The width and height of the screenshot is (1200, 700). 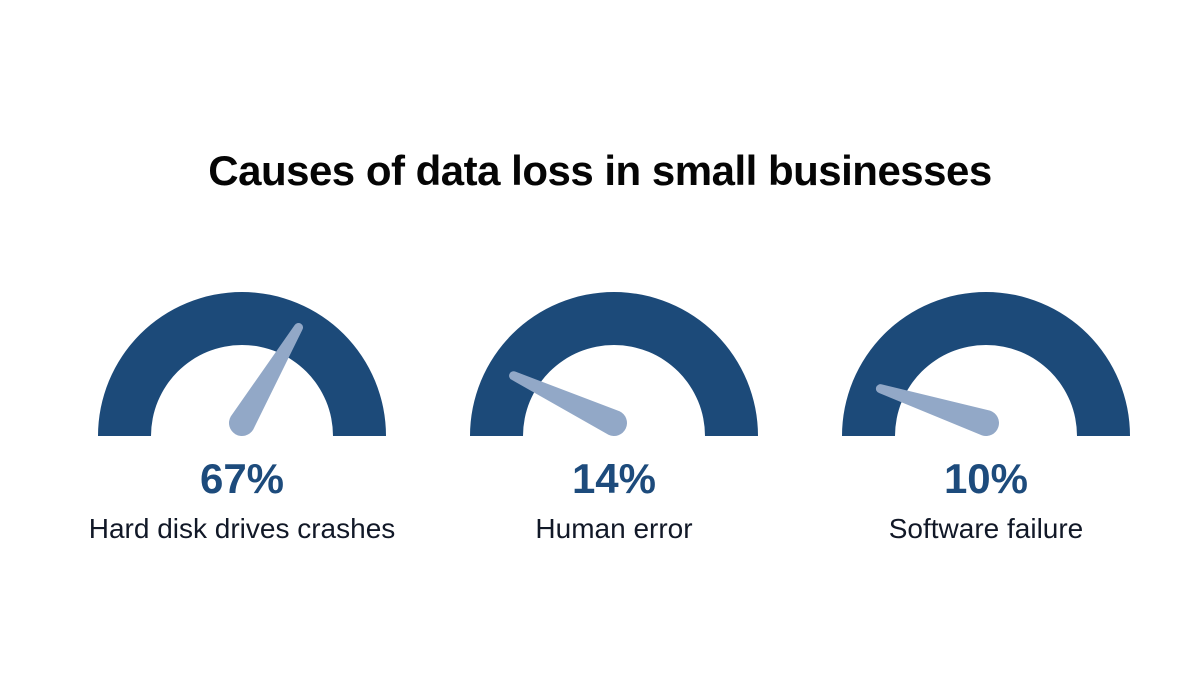 What do you see at coordinates (242, 478) in the screenshot?
I see `gauge-value: 67%` at bounding box center [242, 478].